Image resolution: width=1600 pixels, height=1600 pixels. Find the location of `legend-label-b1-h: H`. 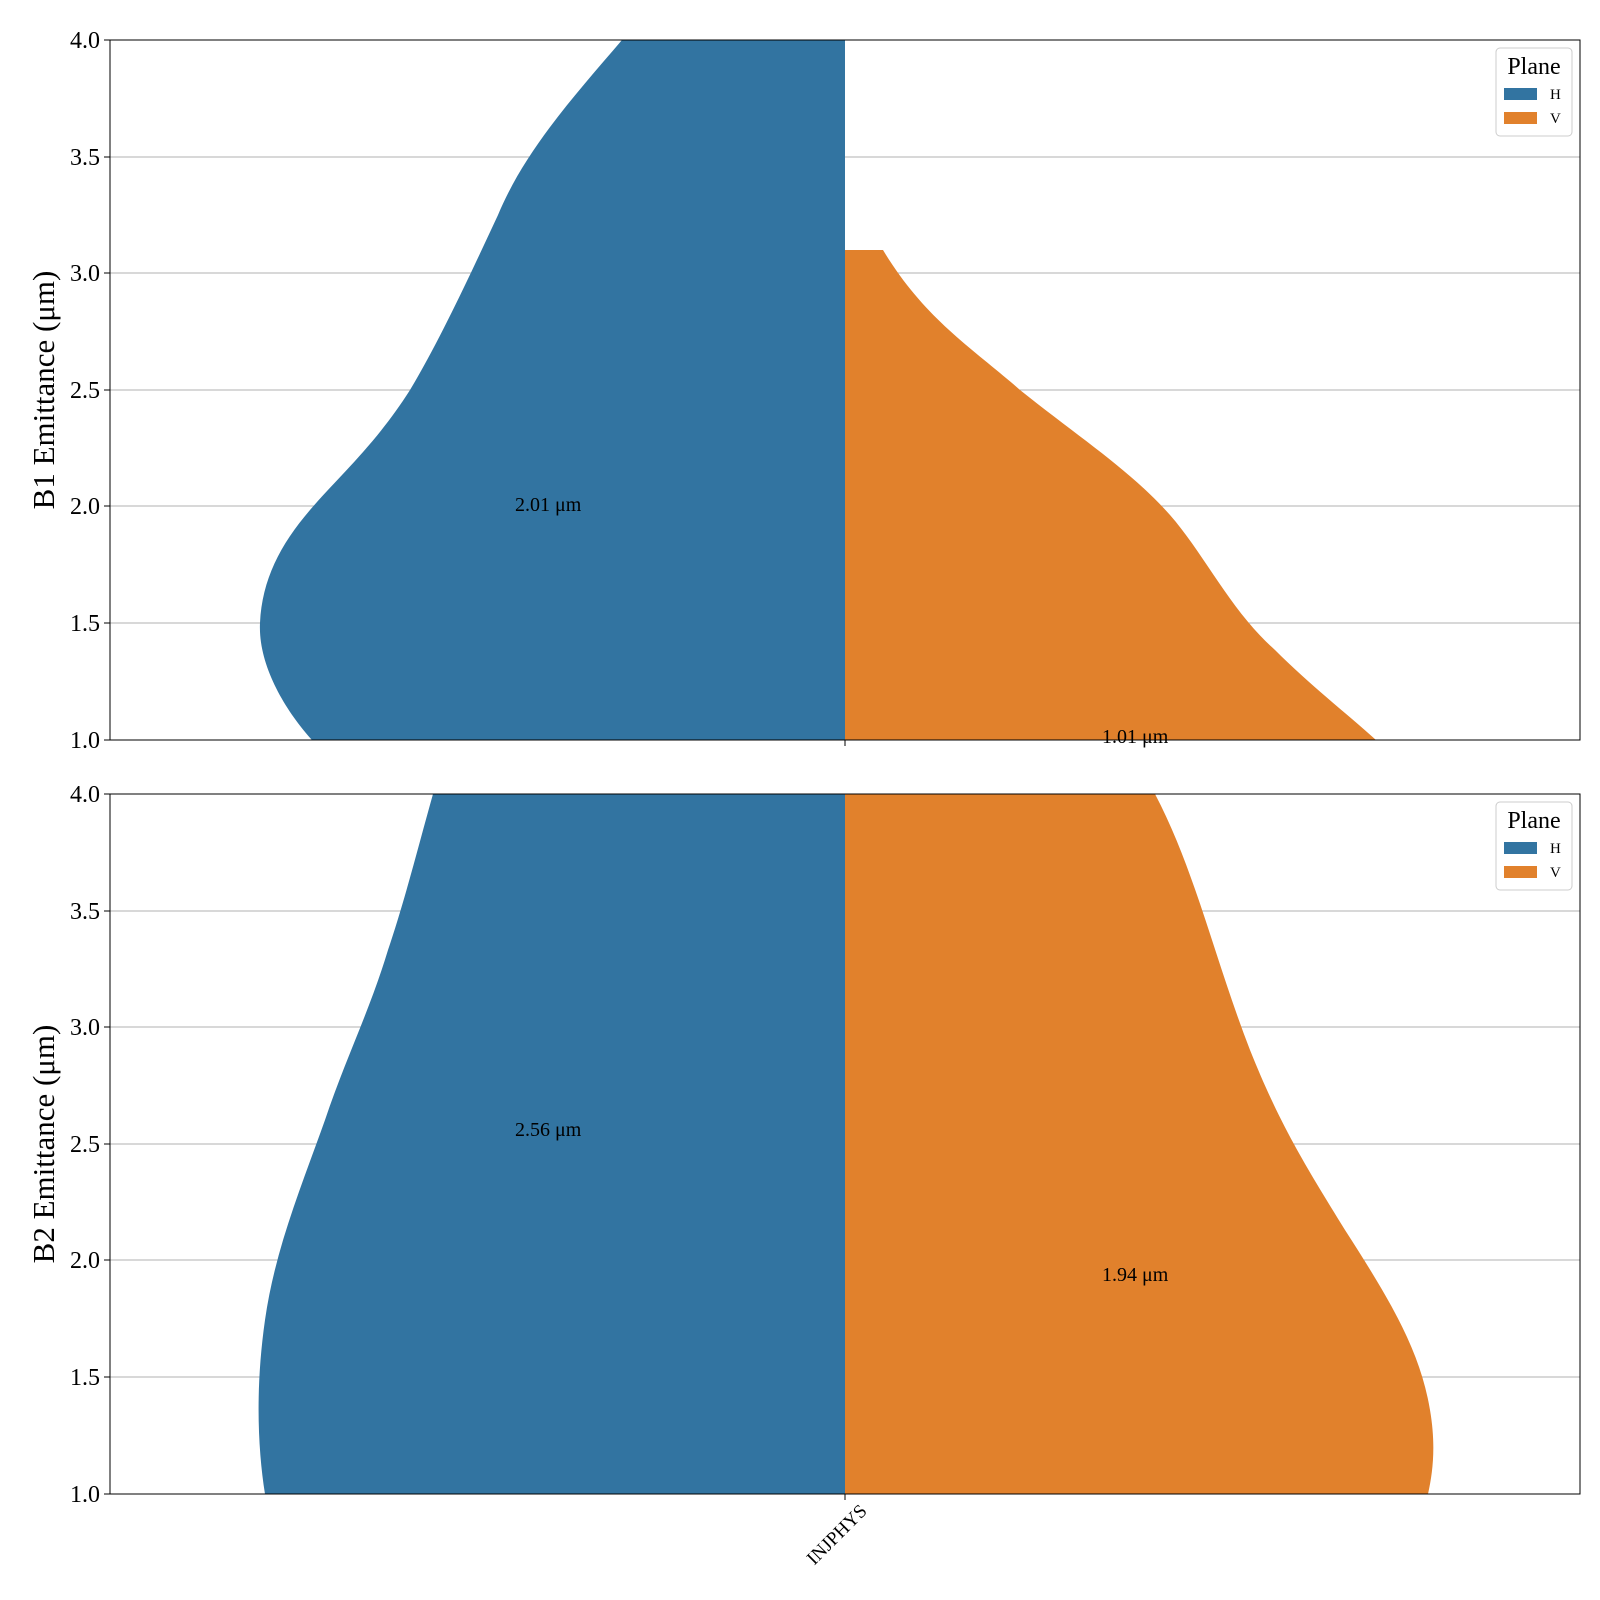

legend-label-b1-h: H is located at coordinates (1555, 95).